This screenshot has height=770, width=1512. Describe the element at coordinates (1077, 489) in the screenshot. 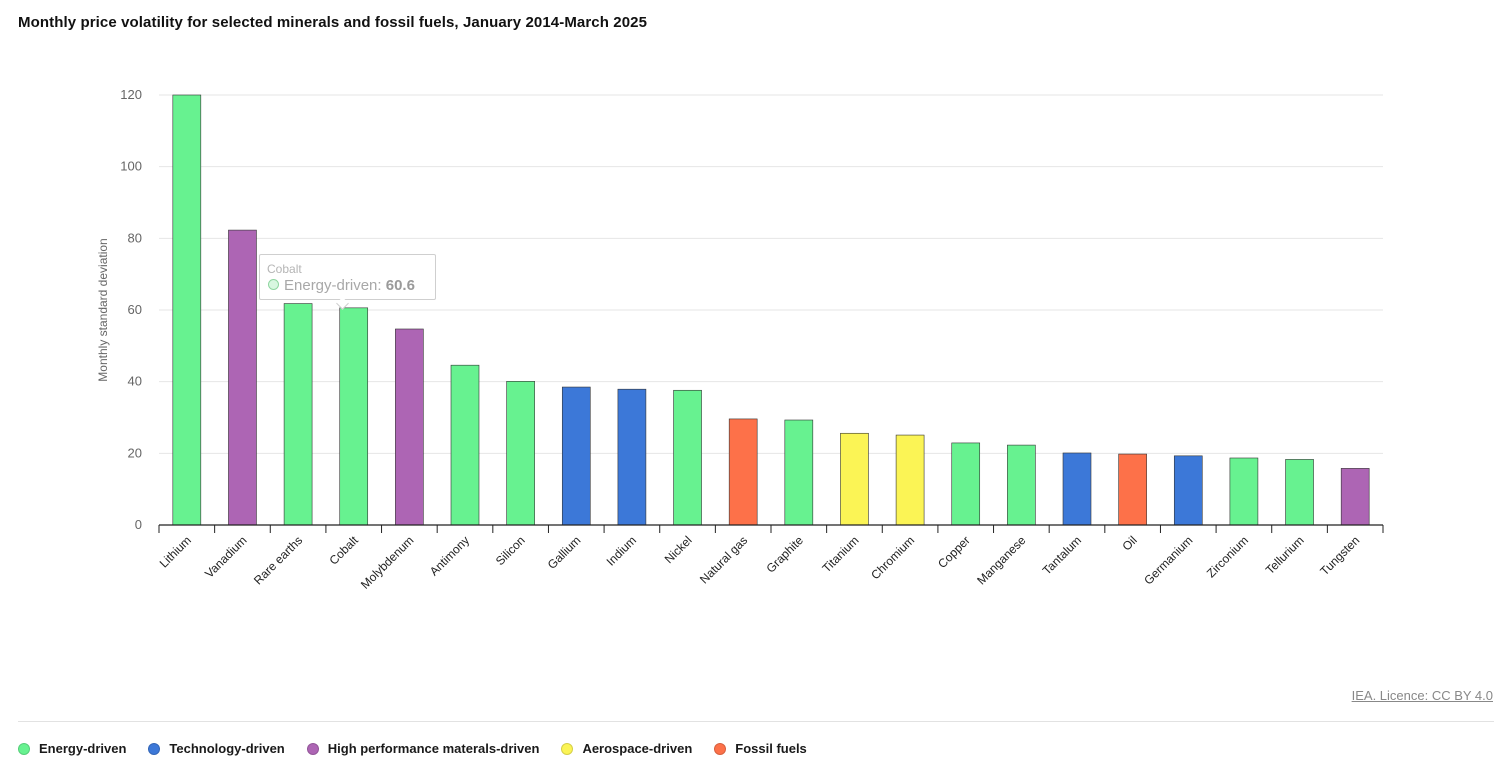

I see `bar-tantalum` at that location.